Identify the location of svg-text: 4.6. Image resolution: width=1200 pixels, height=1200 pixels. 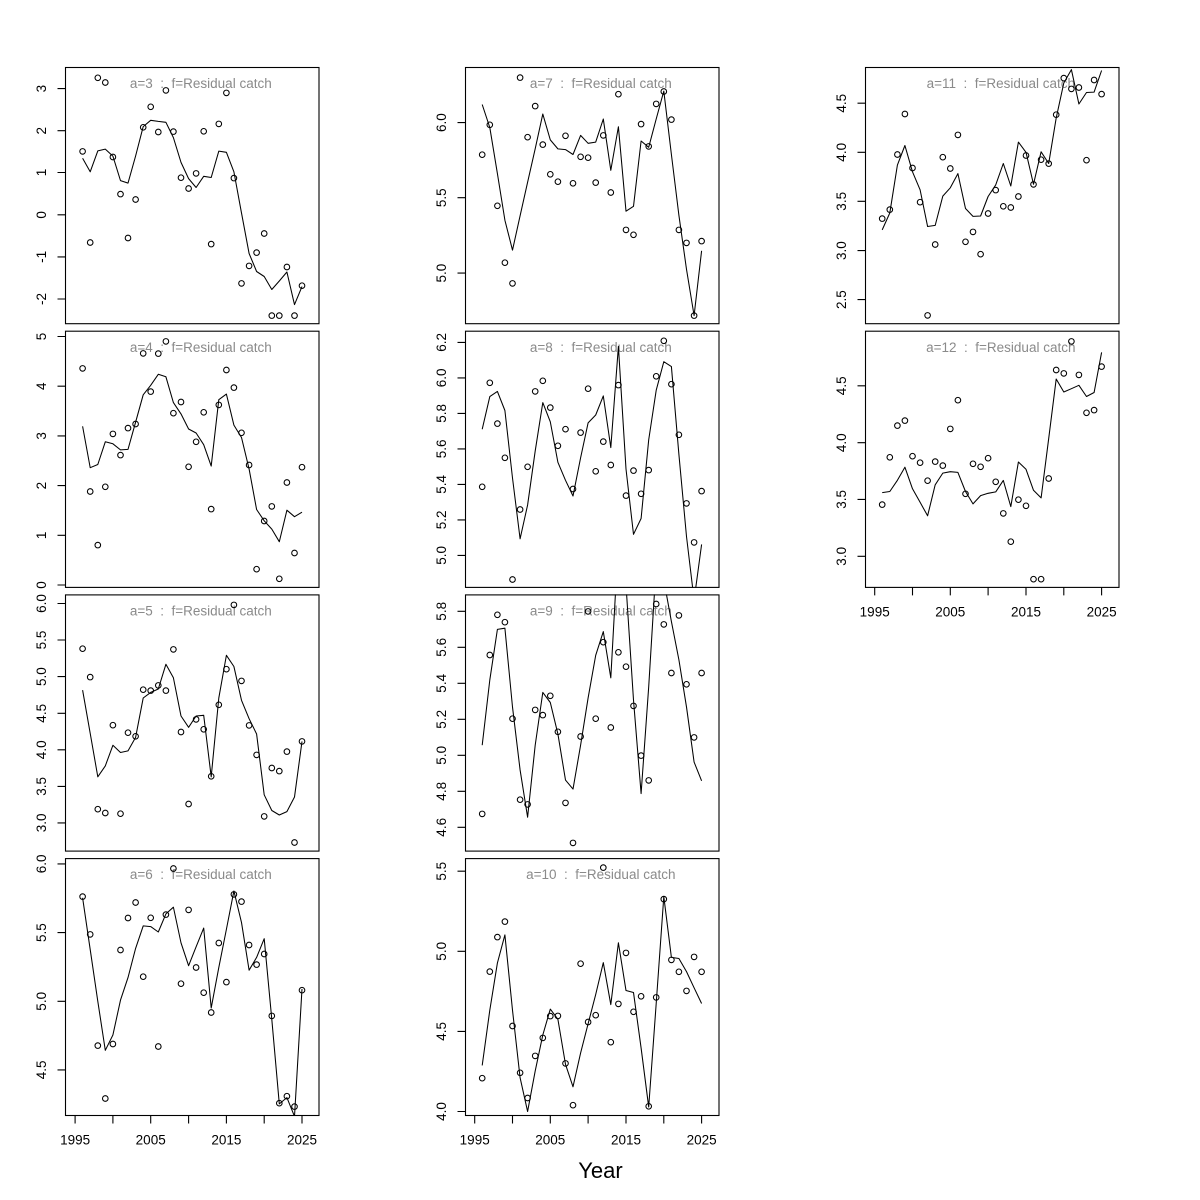
(441, 827).